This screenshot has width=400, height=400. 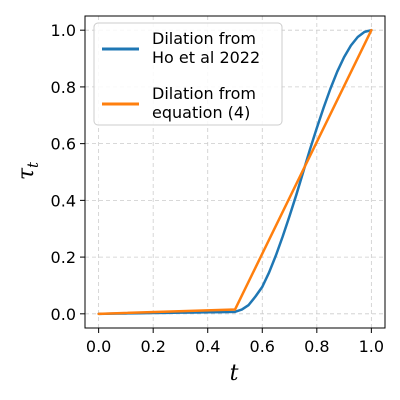 What do you see at coordinates (201, 112) in the screenshot?
I see `legend-label-2: equation (4)` at bounding box center [201, 112].